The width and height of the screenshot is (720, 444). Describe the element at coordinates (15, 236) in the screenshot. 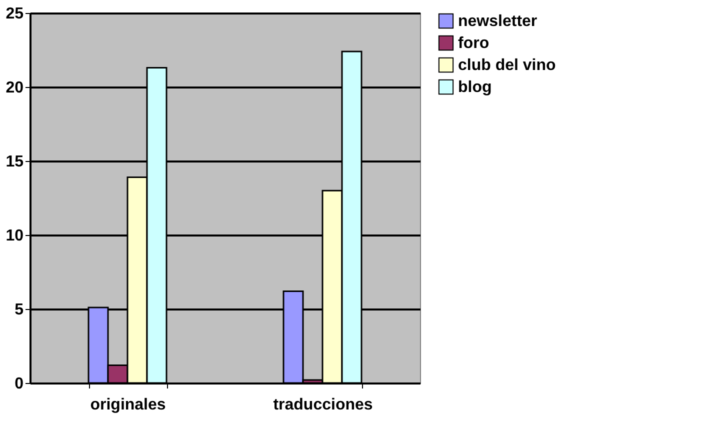

I see `y-tick-label: 10` at that location.